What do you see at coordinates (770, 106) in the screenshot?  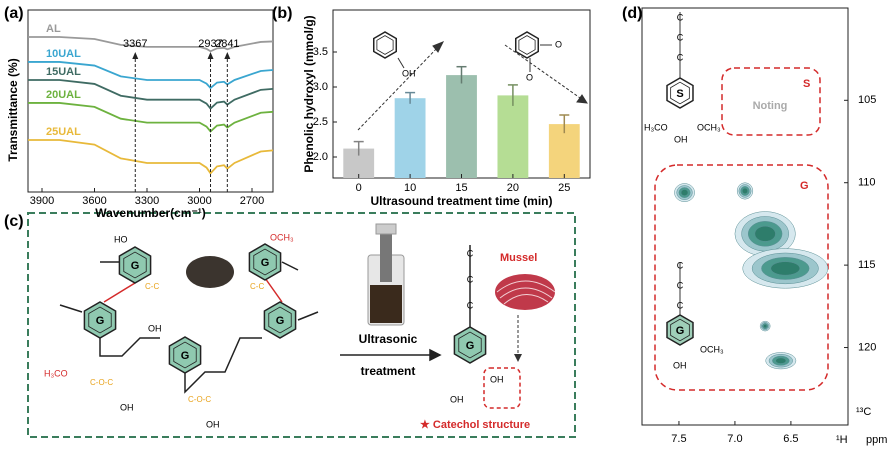 I see `region-note: Noting` at bounding box center [770, 106].